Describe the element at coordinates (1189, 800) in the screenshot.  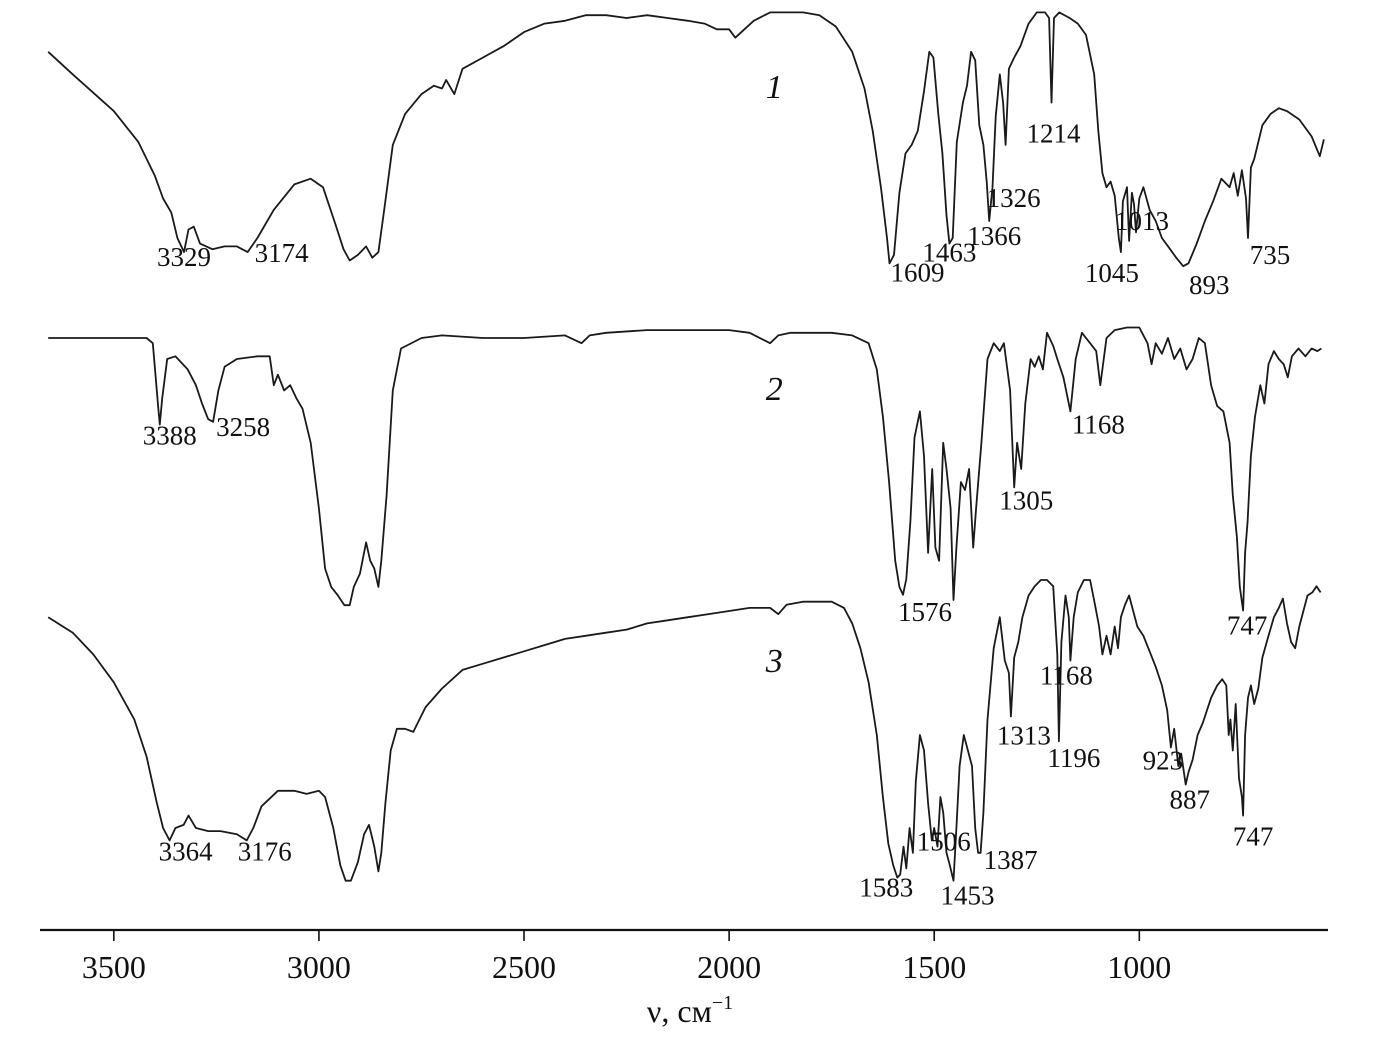
I see `peak-label: 887` at that location.